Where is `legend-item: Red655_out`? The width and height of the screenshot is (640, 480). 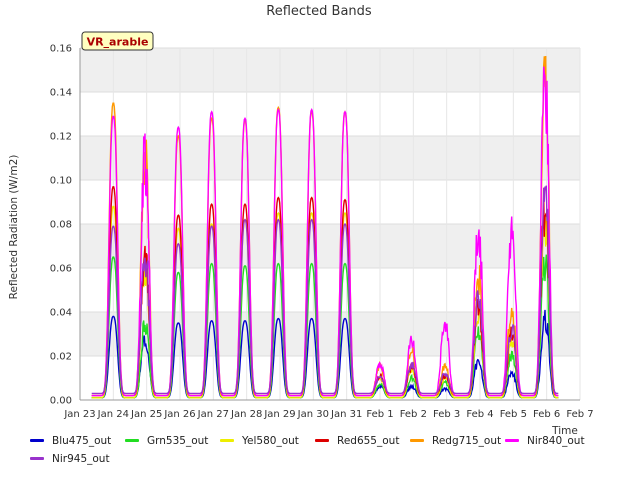
legend-item: Red655_out is located at coordinates (362, 440).